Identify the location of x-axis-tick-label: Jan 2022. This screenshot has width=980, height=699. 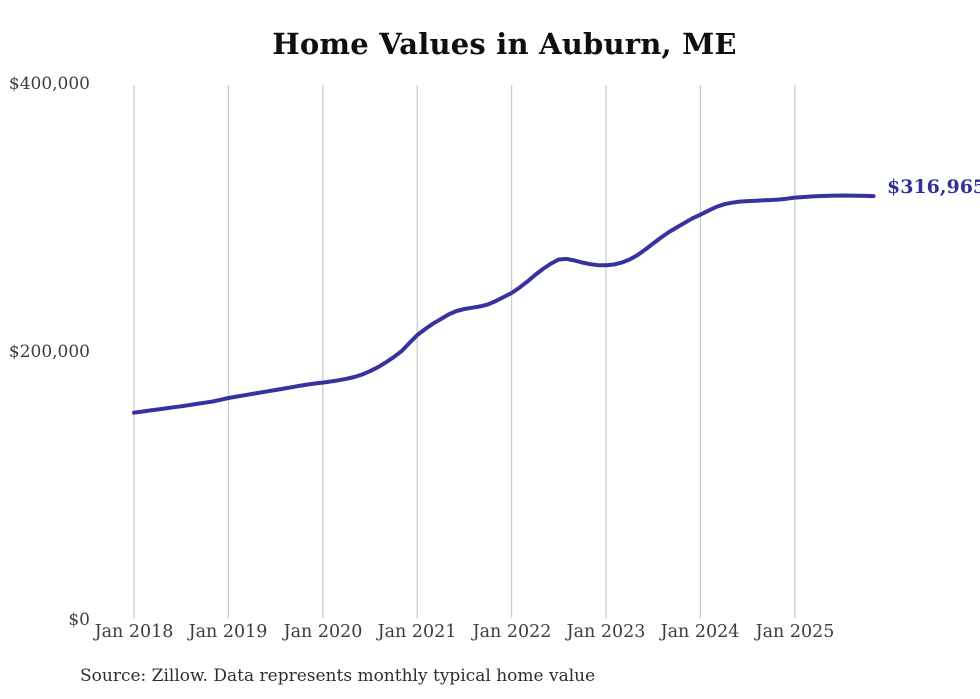
(512, 632).